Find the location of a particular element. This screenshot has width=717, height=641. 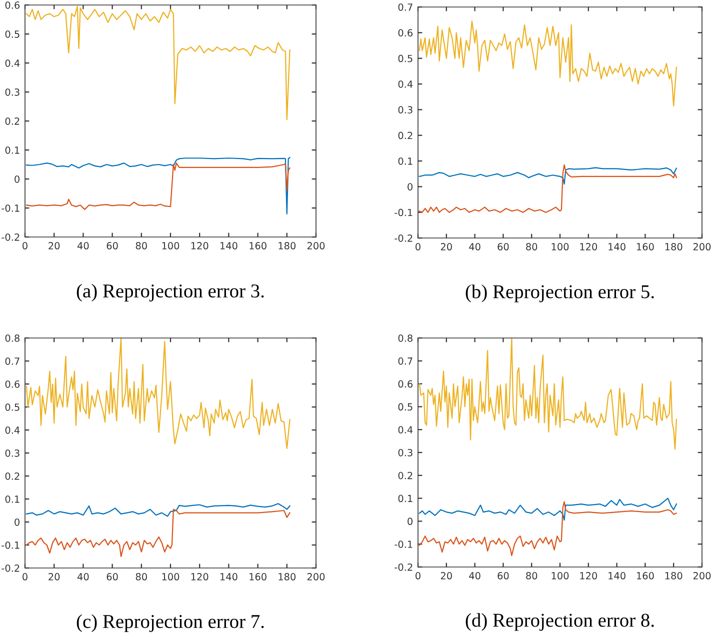

text: (c) Reprojection error 7. is located at coordinates (170, 623).